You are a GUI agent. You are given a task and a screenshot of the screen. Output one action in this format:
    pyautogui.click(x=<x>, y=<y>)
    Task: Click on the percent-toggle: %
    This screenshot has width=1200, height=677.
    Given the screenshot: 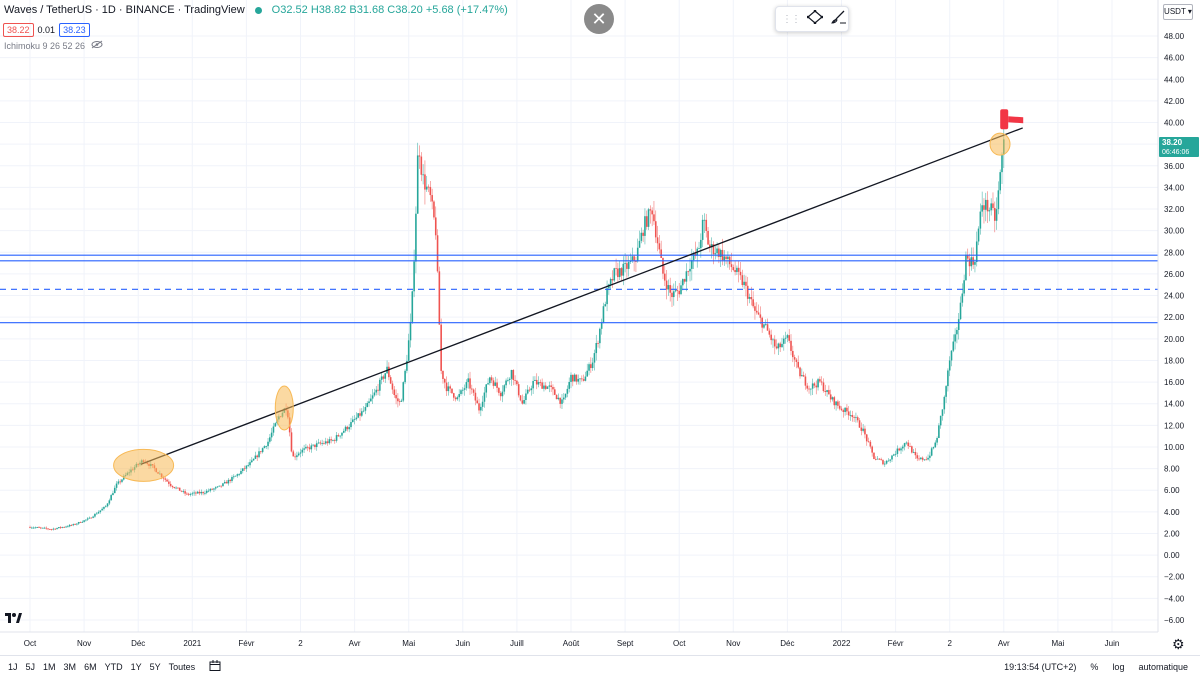 What is the action you would take?
    pyautogui.click(x=1094, y=666)
    